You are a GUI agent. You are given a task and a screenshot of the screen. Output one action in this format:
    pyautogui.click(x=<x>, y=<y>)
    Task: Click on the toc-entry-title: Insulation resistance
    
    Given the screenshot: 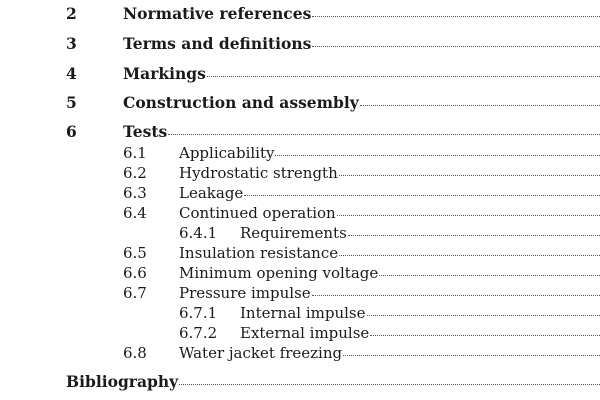 What is the action you would take?
    pyautogui.click(x=259, y=253)
    